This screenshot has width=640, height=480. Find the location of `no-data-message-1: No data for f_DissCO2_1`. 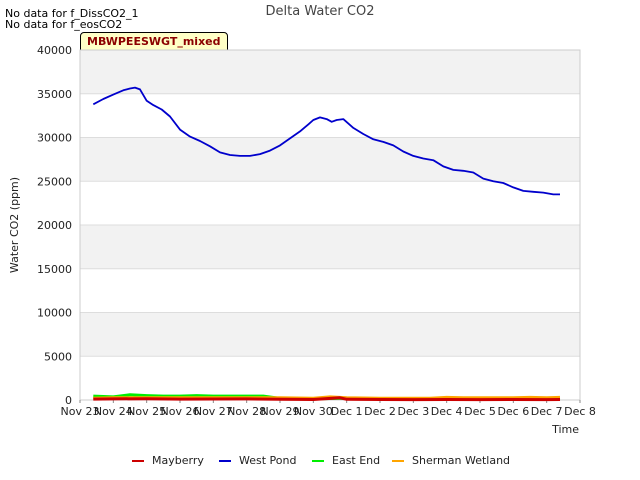

no-data-message-1: No data for f_DissCO2_1 is located at coordinates (72, 13).